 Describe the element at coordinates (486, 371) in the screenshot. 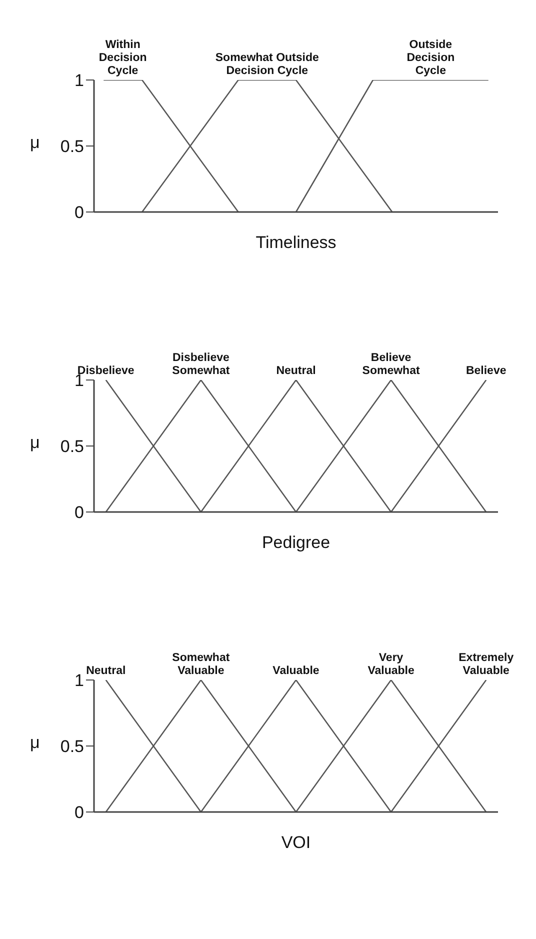

I see `series-label: Believe` at that location.